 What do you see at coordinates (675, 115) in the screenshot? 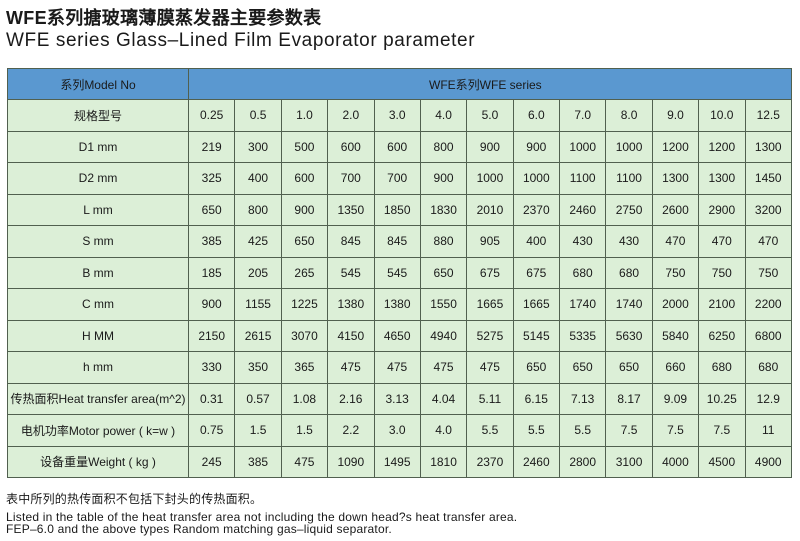
I see `table-cell: 9.0` at bounding box center [675, 115].